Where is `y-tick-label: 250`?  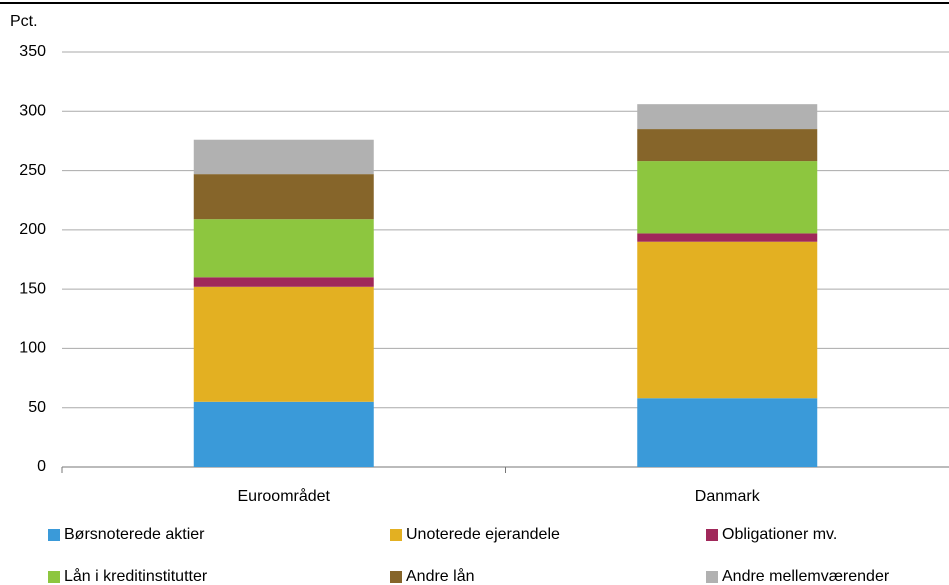
y-tick-label: 250 is located at coordinates (32, 170).